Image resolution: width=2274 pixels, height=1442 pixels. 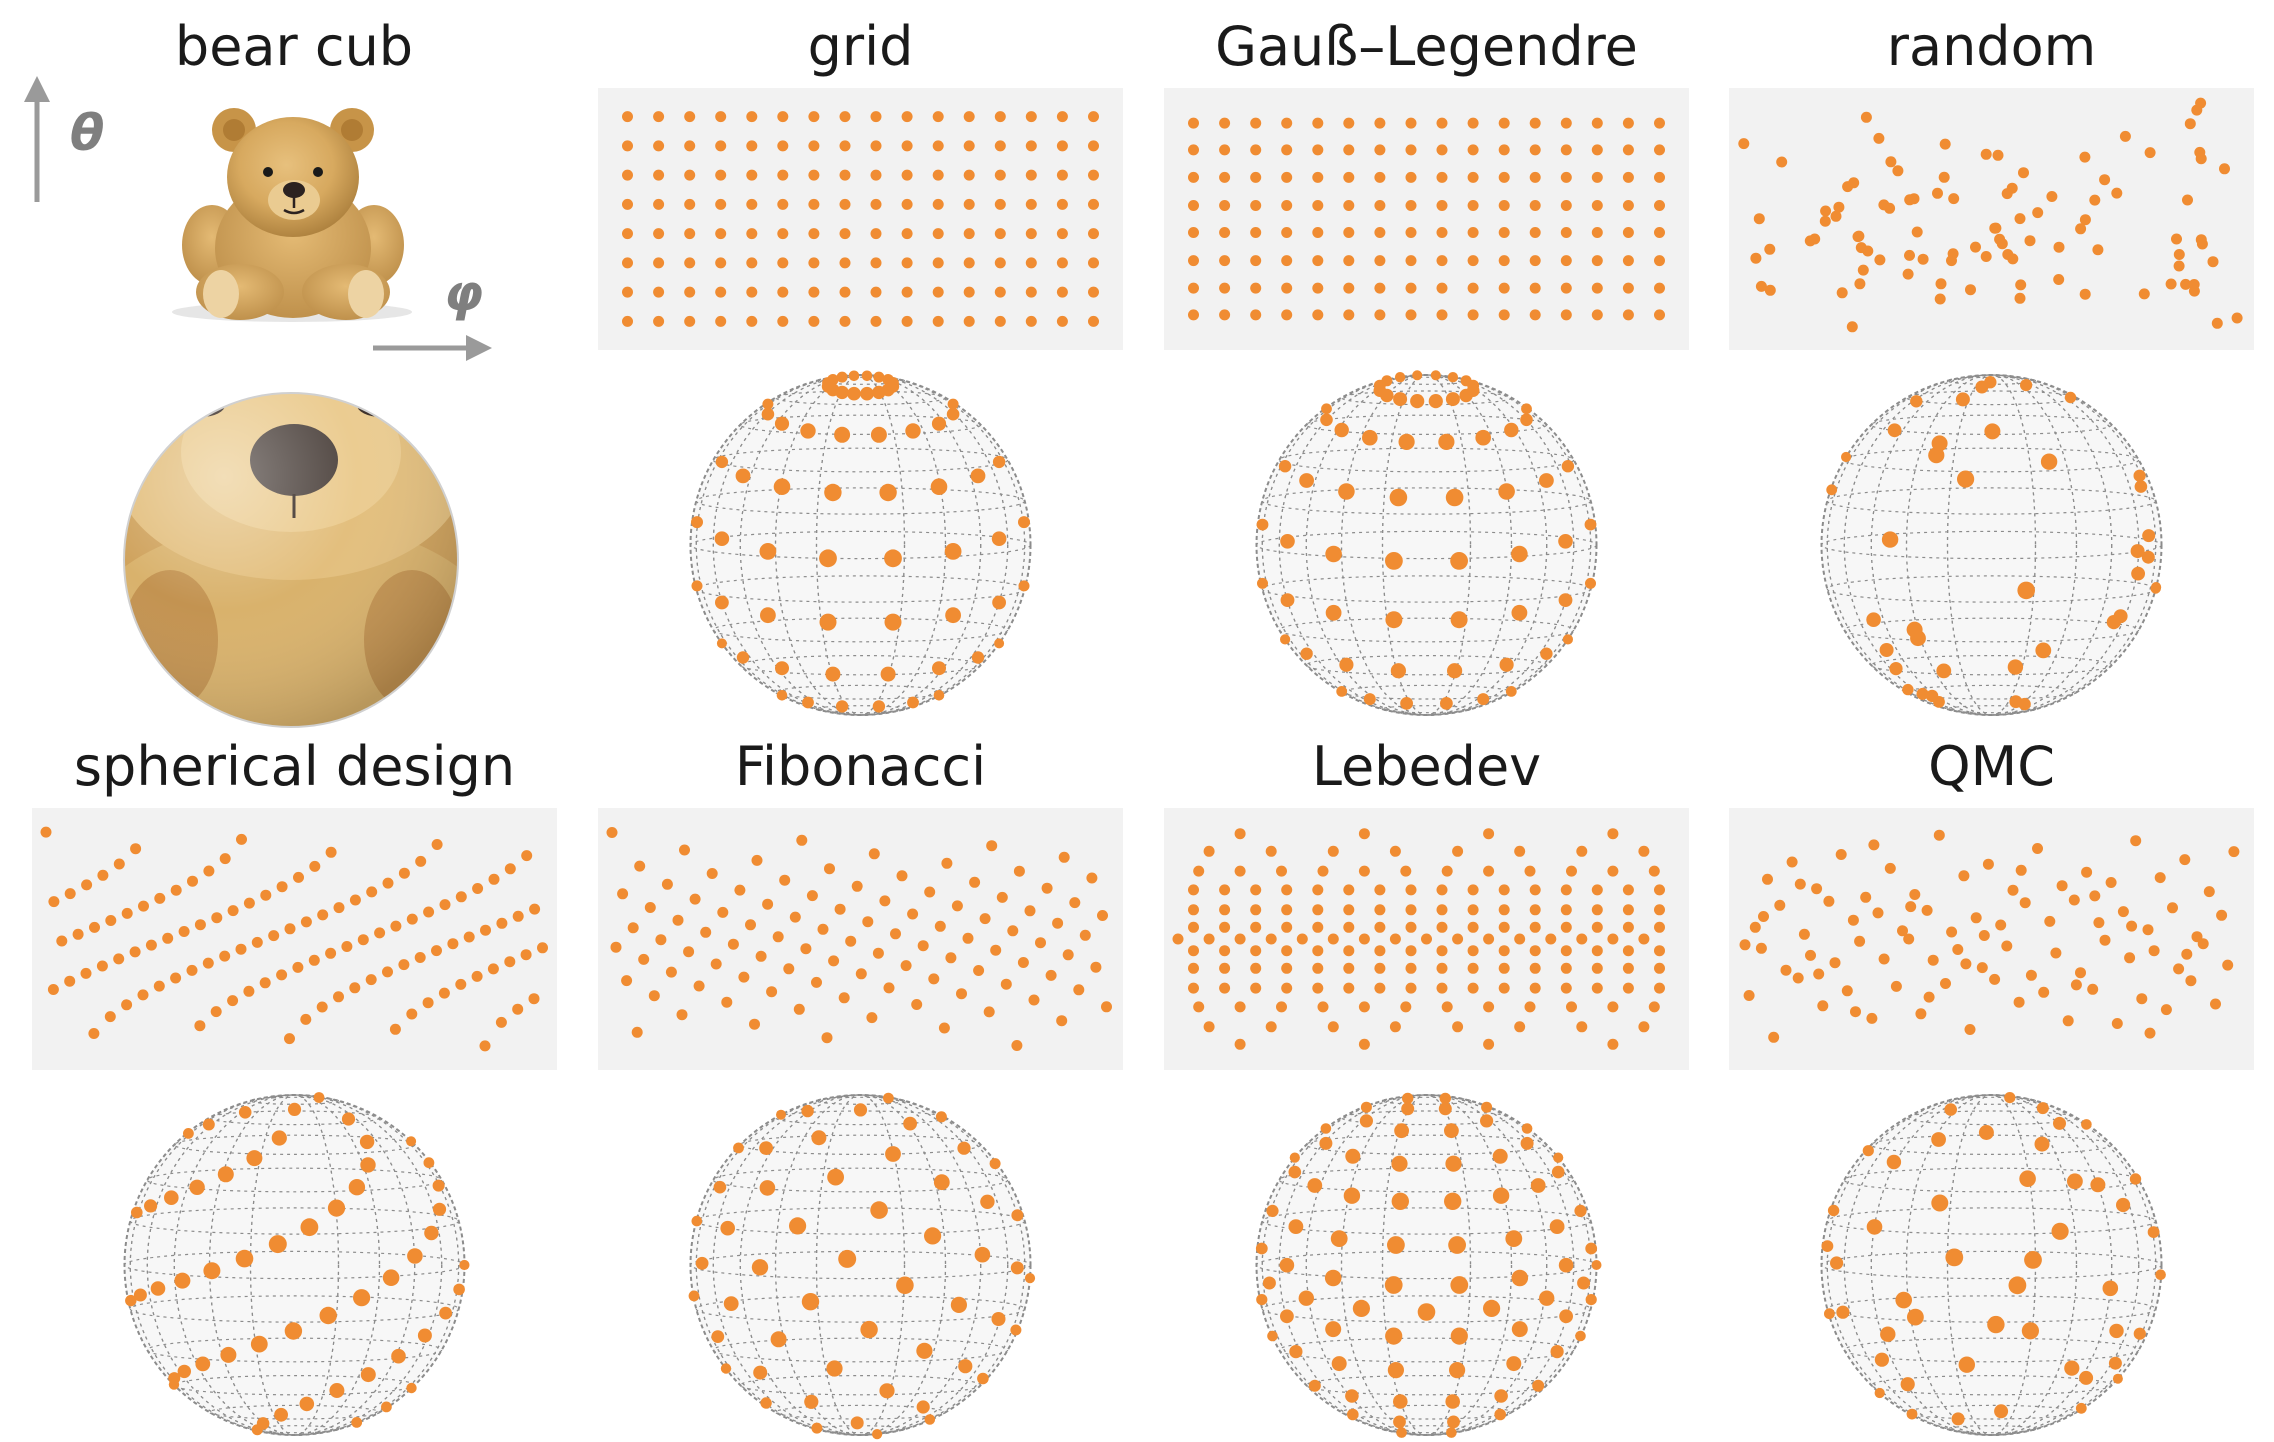 What do you see at coordinates (860, 545) in the screenshot?
I see `sphere-body` at bounding box center [860, 545].